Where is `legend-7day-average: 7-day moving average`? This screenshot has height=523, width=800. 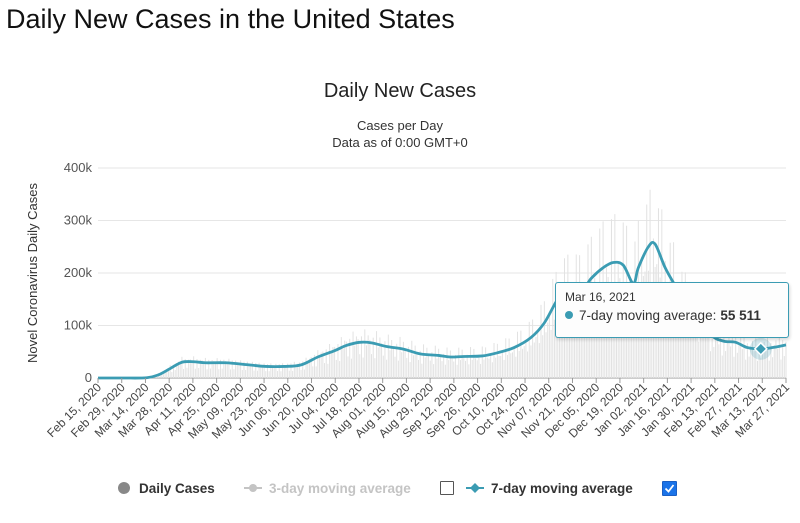
legend-7day-average: 7-day moving average is located at coordinates (536, 488).